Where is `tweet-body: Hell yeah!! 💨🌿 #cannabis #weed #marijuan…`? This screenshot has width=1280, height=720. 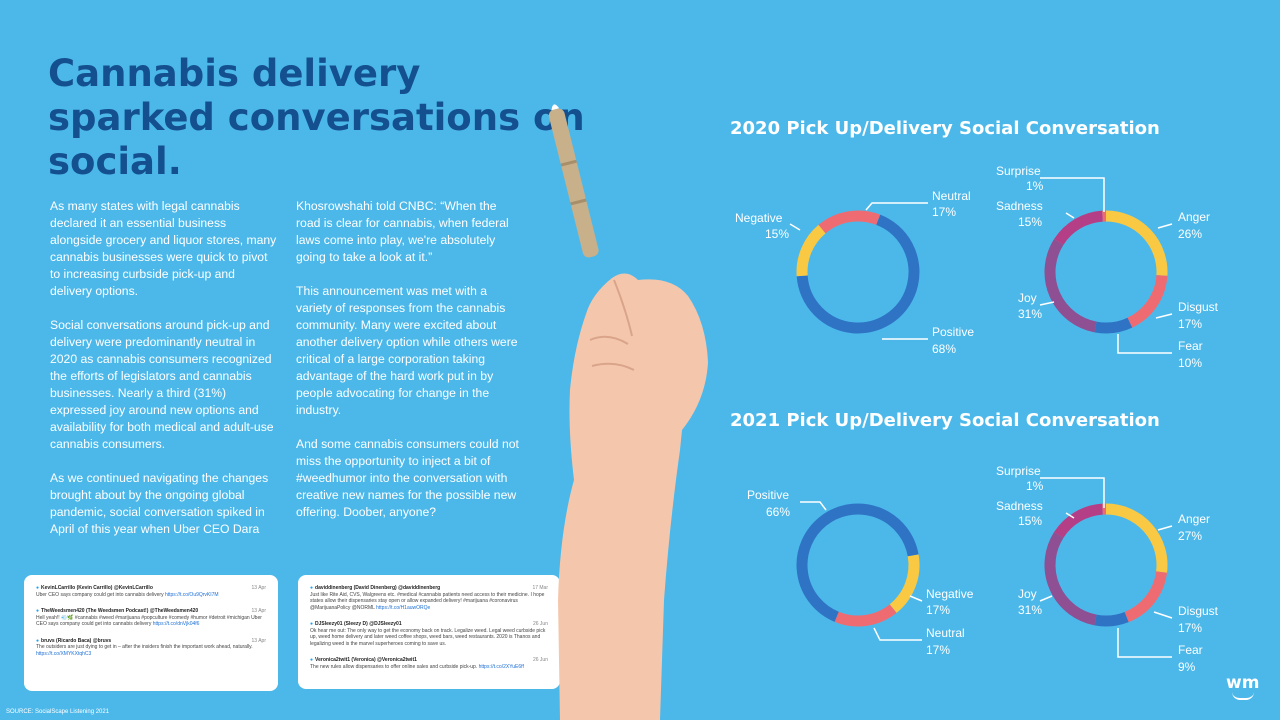 tweet-body: Hell yeah!! 💨🌿 #cannabis #weed #marijuan… is located at coordinates (149, 621).